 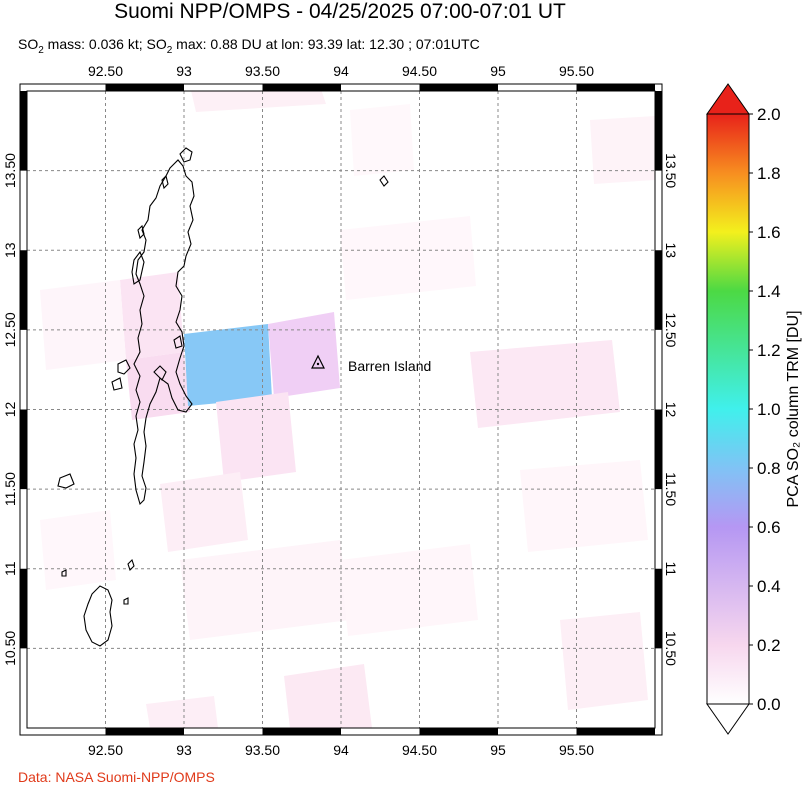 I want to click on colorbar-tick-label: 1.2, so click(x=769, y=350).